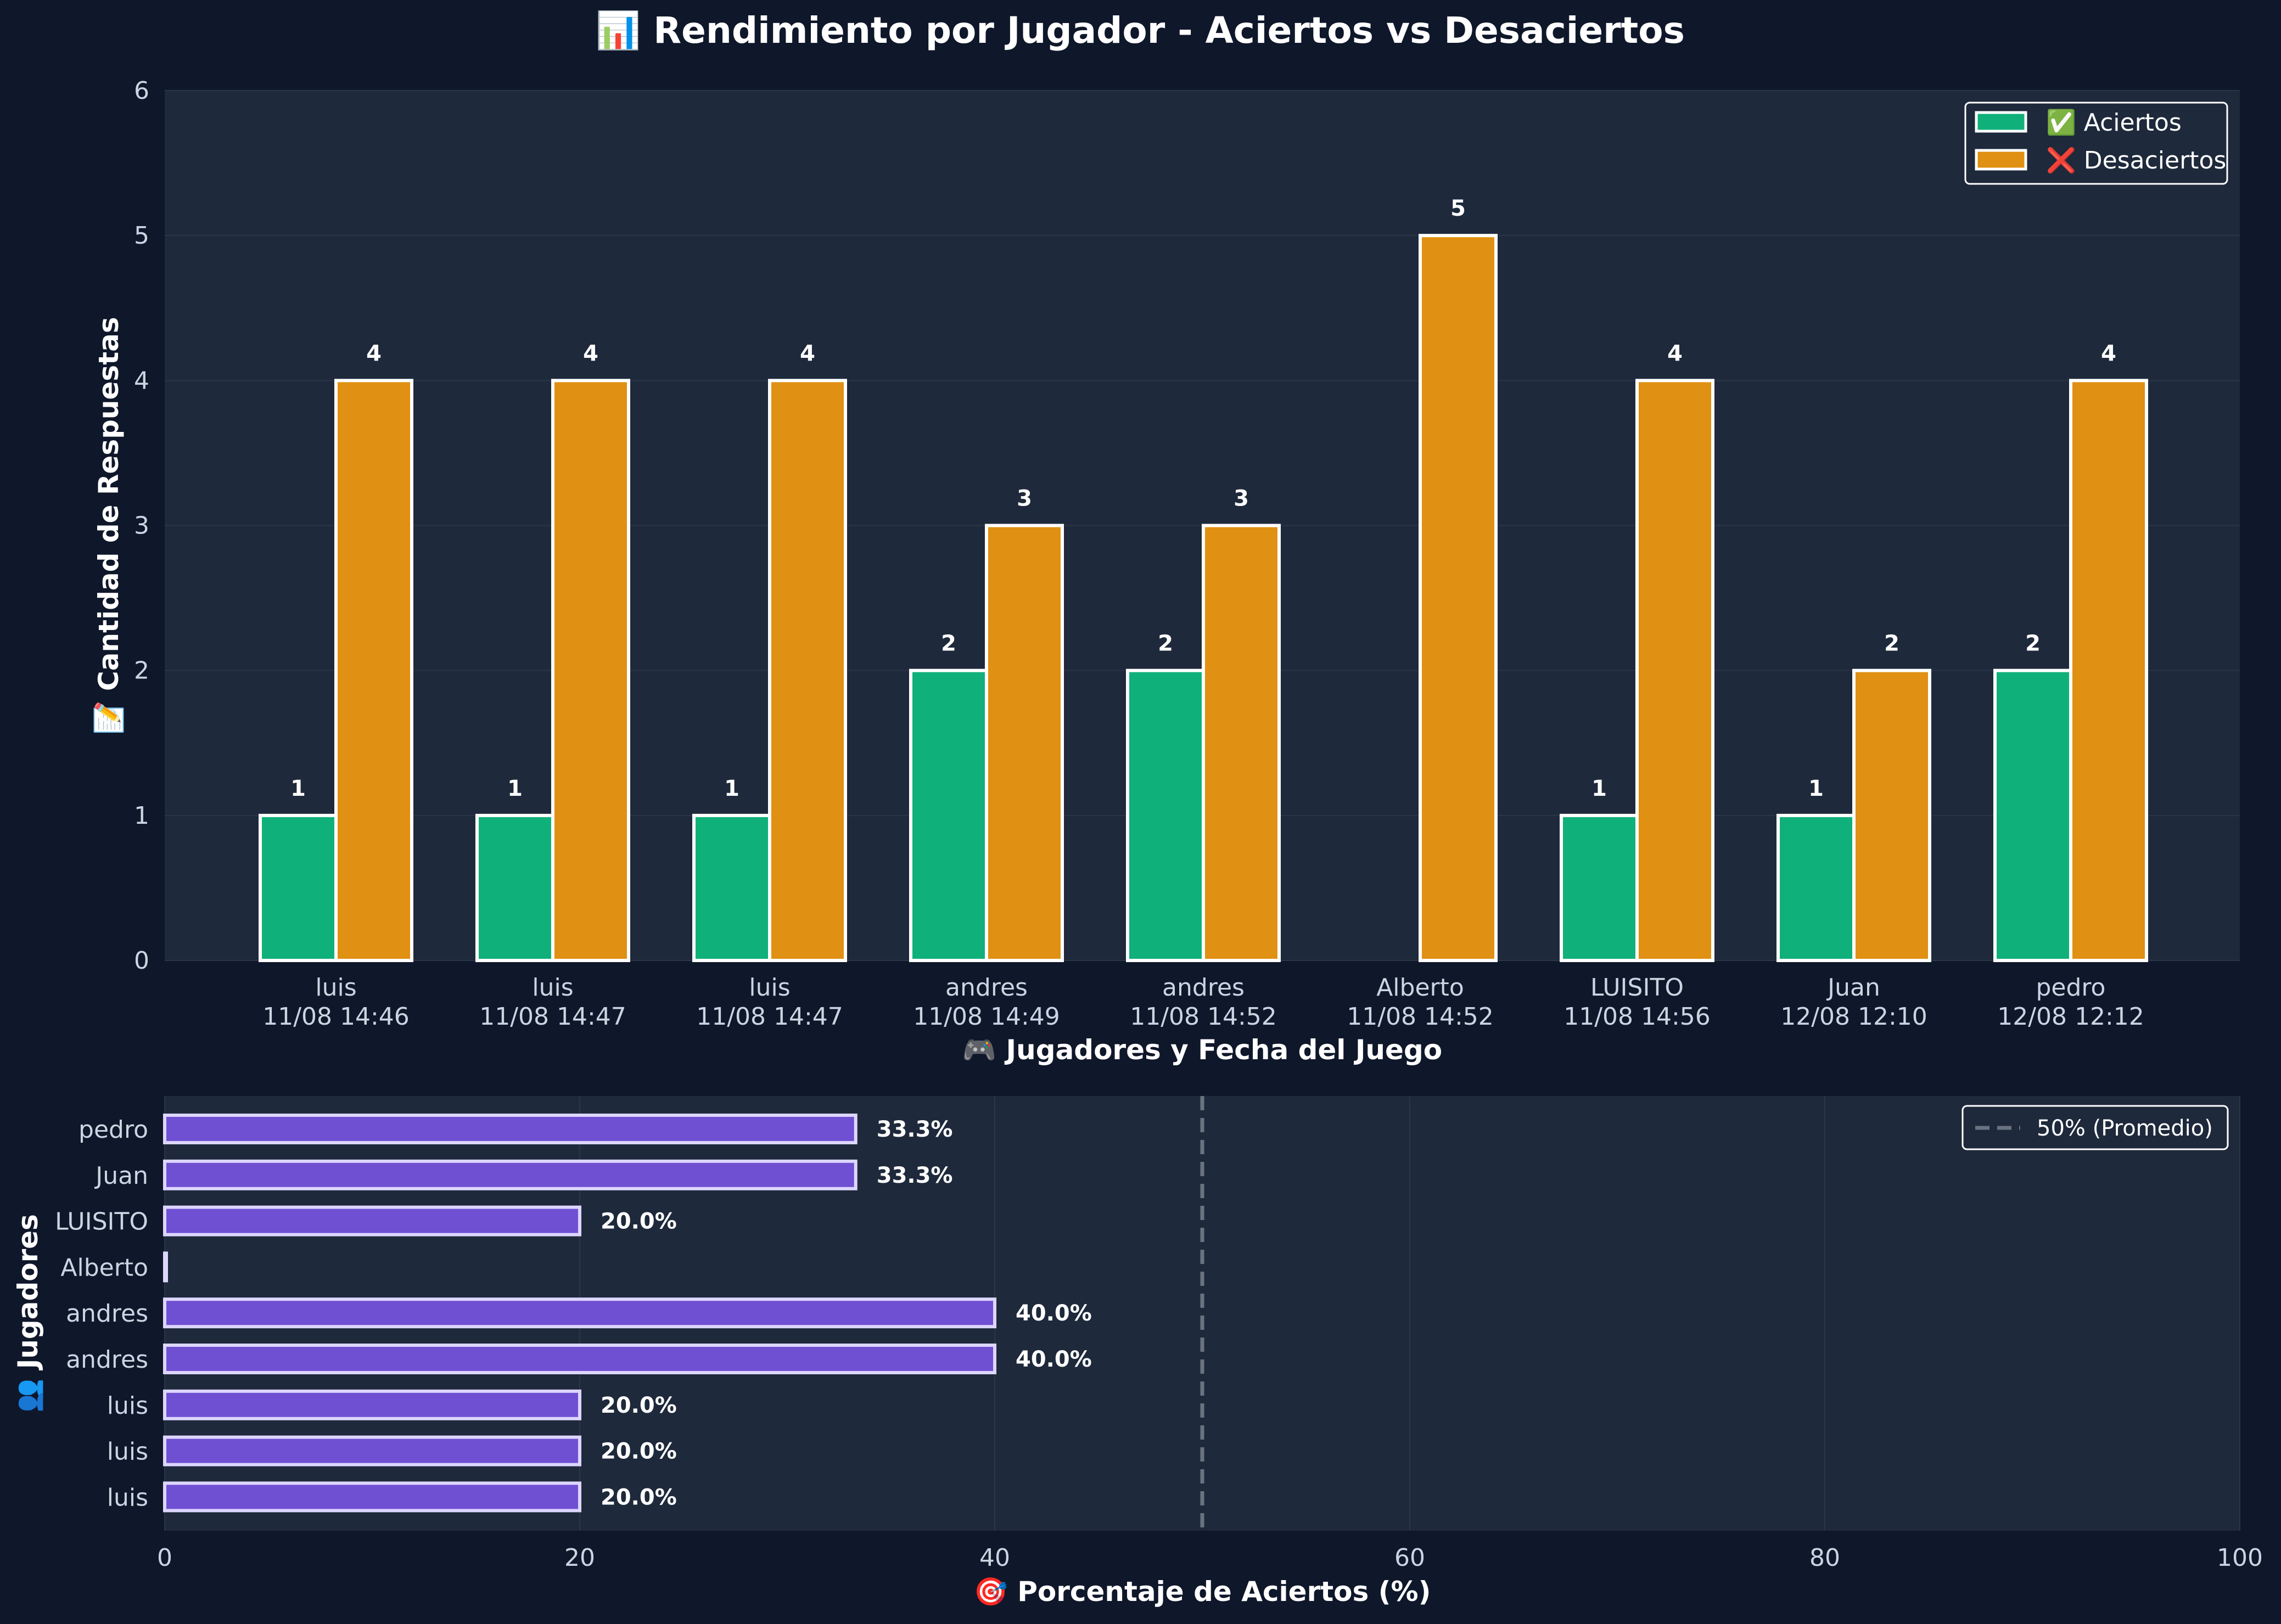 Image resolution: width=2281 pixels, height=1624 pixels. Describe the element at coordinates (28, 1313) in the screenshot. I see `percent-chart-y-axis-label: 👥 Jugadores` at that location.